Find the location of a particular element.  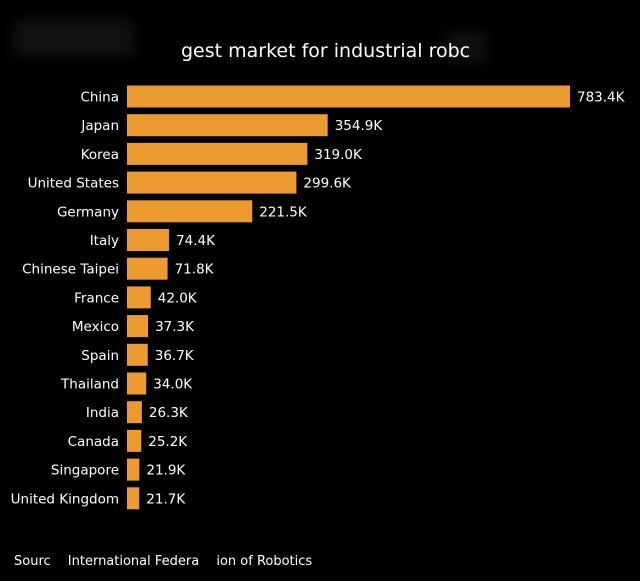

value-label-united-states: 299.6K is located at coordinates (327, 184).